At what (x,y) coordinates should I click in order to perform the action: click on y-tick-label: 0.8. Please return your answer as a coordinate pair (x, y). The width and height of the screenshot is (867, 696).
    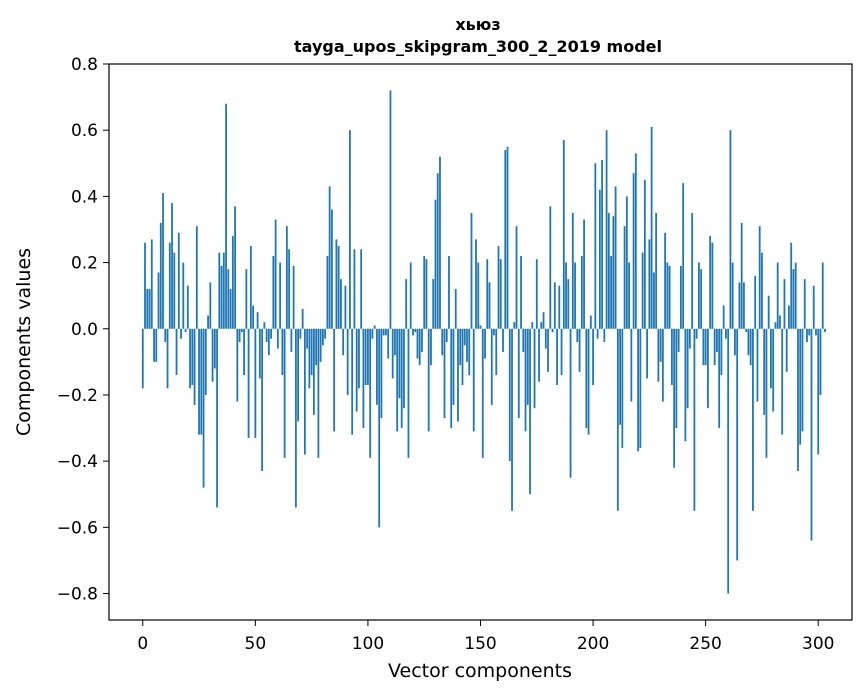
    Looking at the image, I should click on (84, 65).